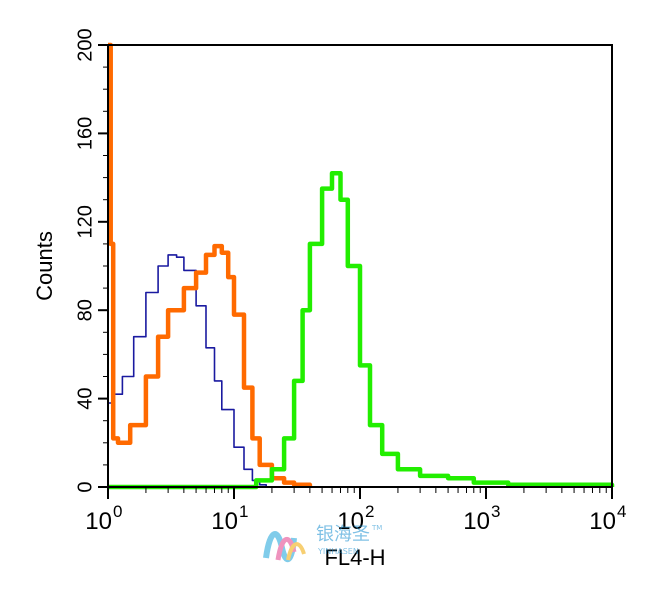 This screenshot has height=600, width=672. Describe the element at coordinates (621, 511) in the screenshot. I see `x-tick-exponent: 4` at that location.